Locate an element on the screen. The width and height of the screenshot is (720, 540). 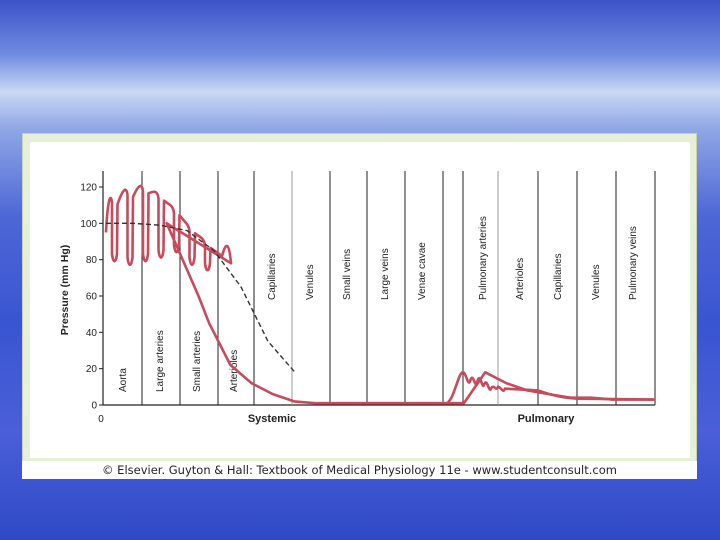
y-tick-label: 0 is located at coordinates (94, 406).